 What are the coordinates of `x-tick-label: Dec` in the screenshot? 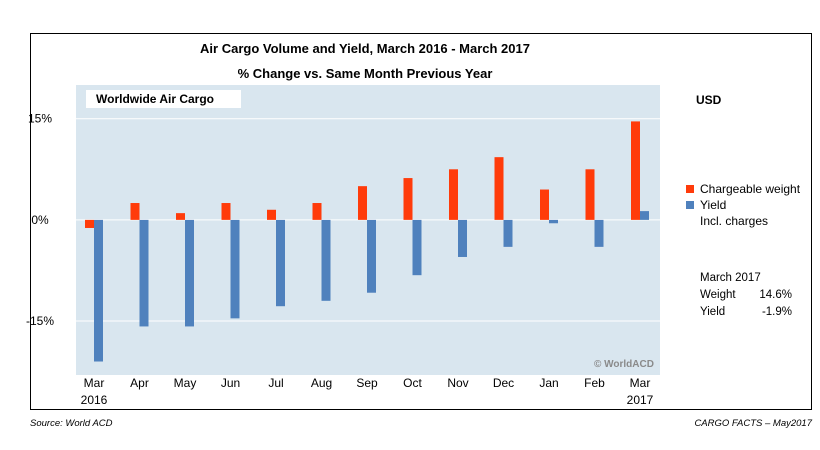 It's located at (503, 383).